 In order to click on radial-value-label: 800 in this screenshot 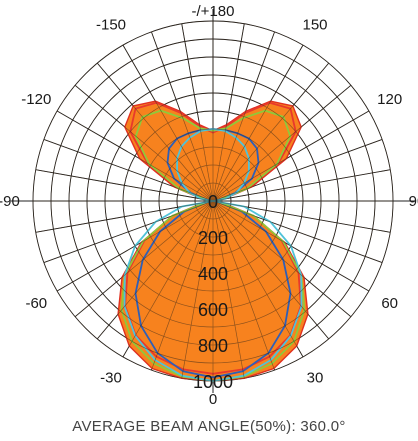, I will do `click(213, 346)`.